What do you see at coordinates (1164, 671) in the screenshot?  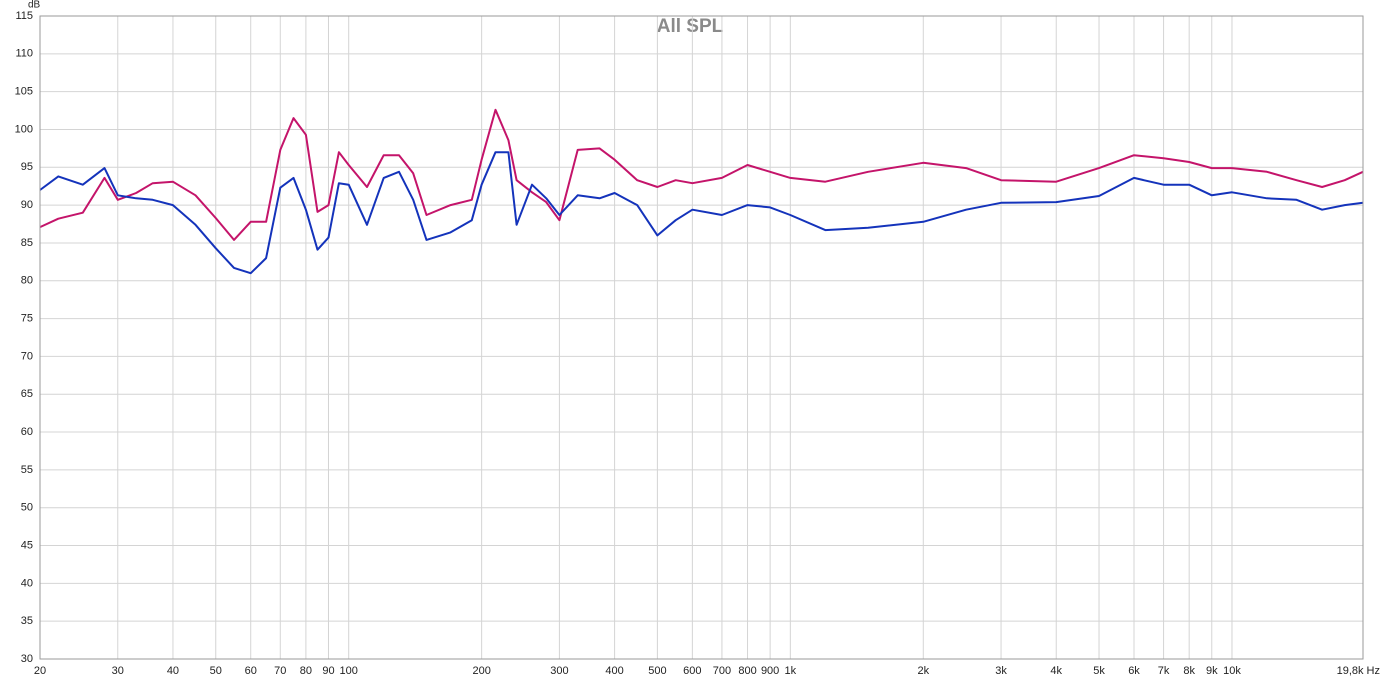 I see `x-tick-label: 7k` at bounding box center [1164, 671].